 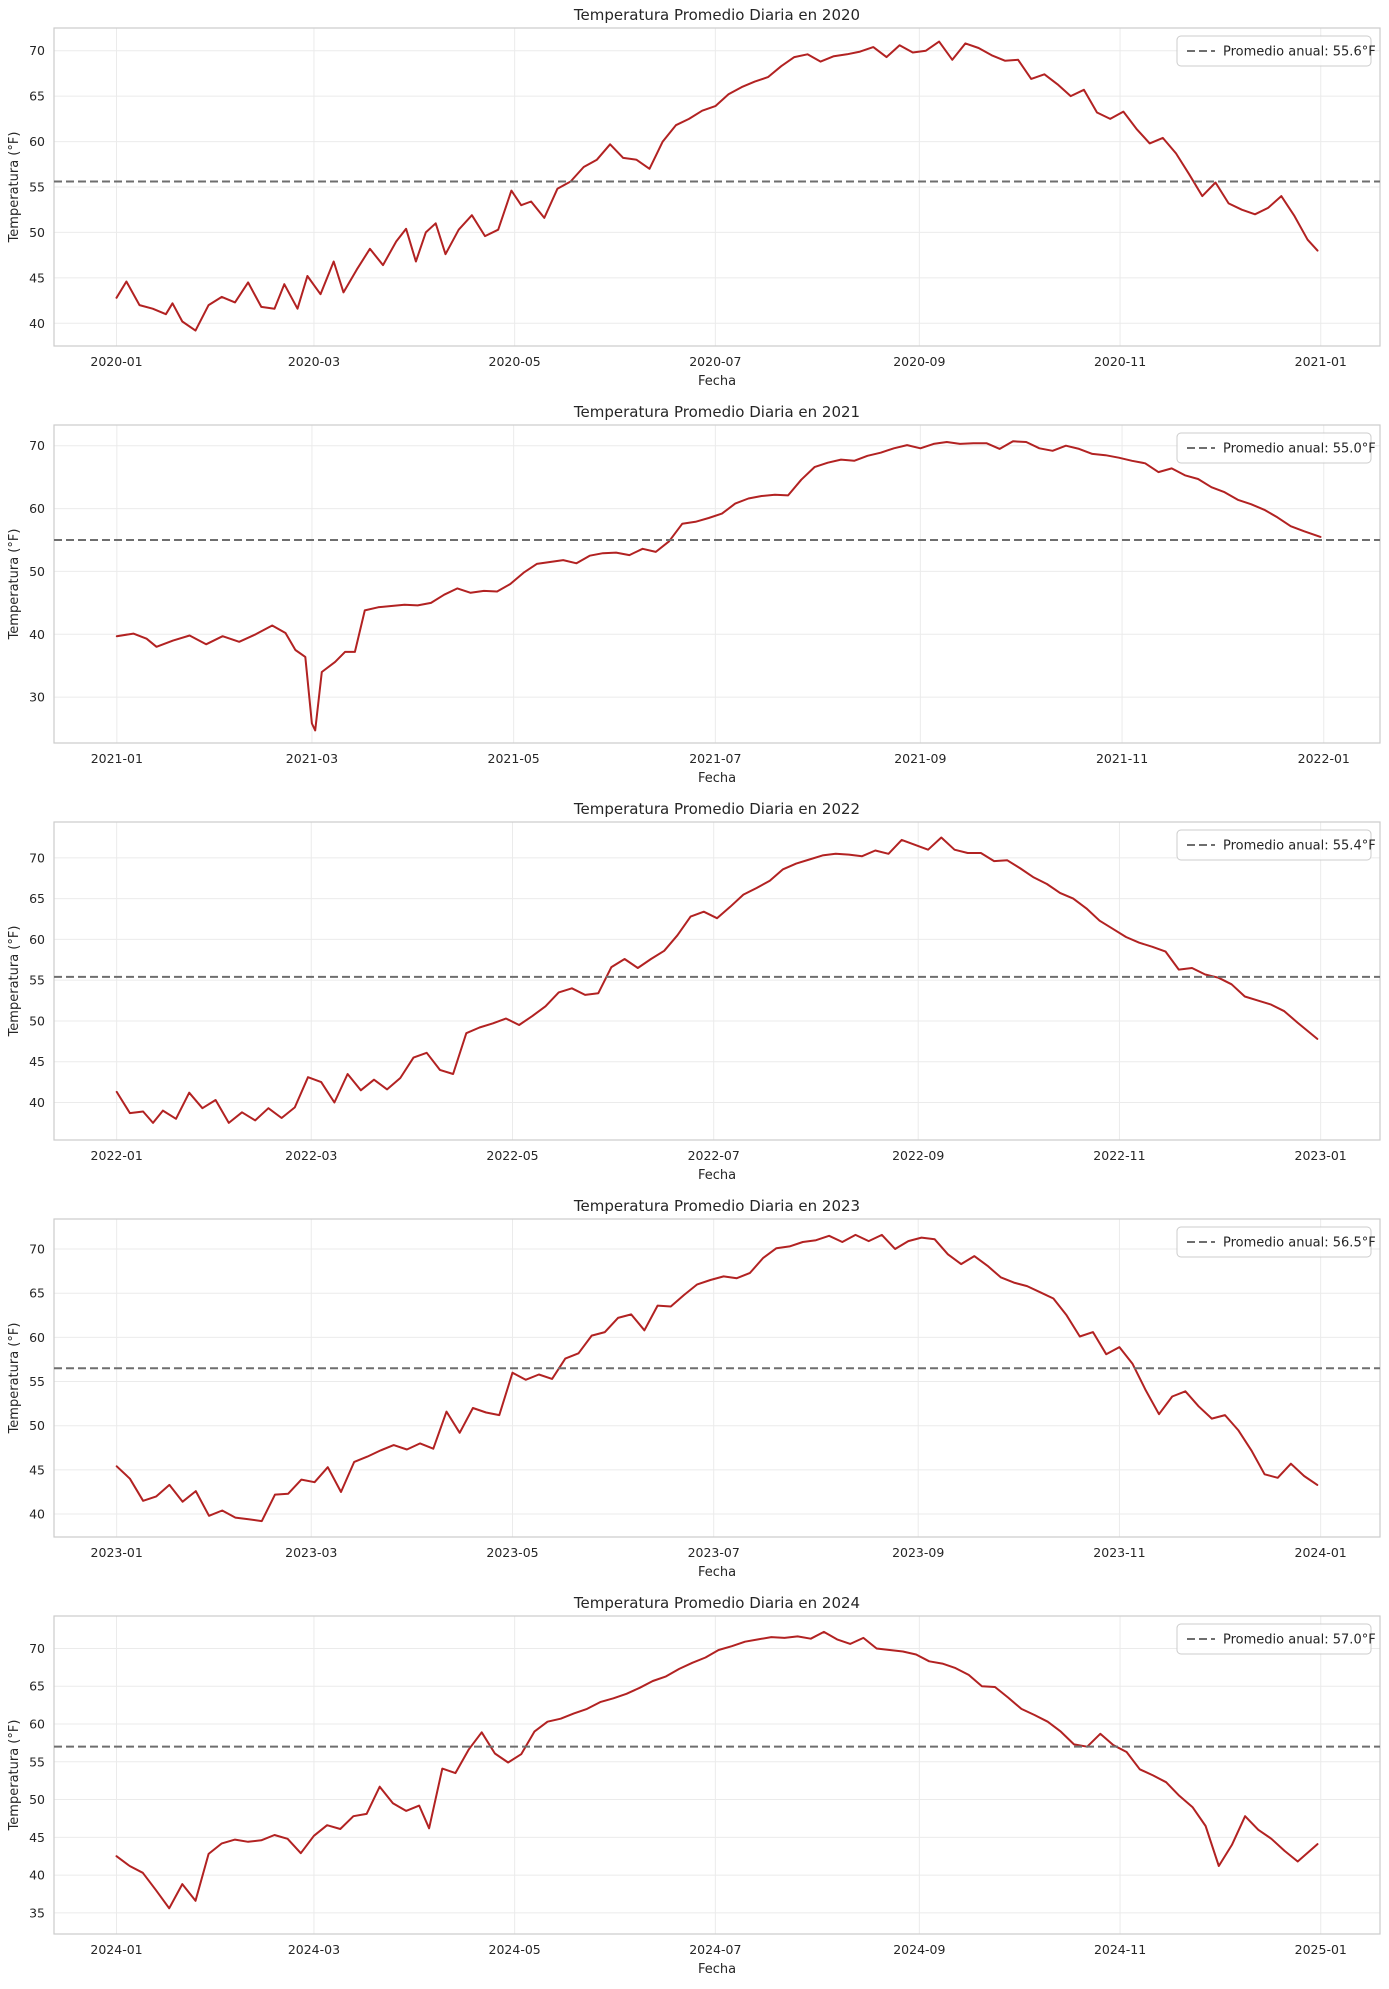 I want to click on x-tick-label: 2023-05, so click(x=512, y=1552).